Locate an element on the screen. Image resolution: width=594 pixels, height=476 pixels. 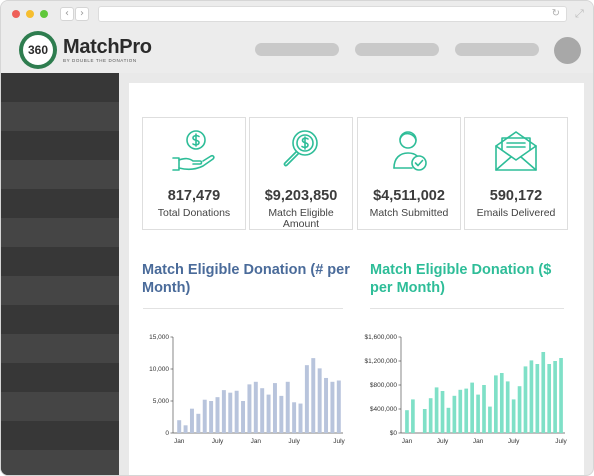
bar-chart-count: 0 5,000 10,000 15,000 Jan July Jan July July is located at coordinates (242, 387).